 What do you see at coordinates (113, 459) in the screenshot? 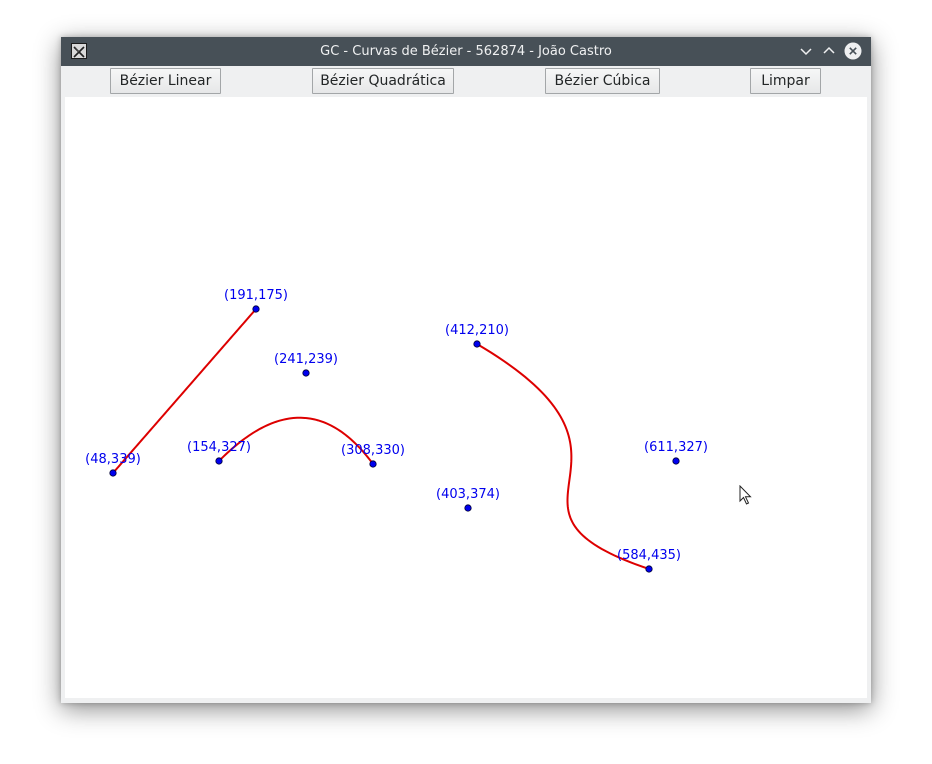
I see `control-point-label: (48,339)` at bounding box center [113, 459].